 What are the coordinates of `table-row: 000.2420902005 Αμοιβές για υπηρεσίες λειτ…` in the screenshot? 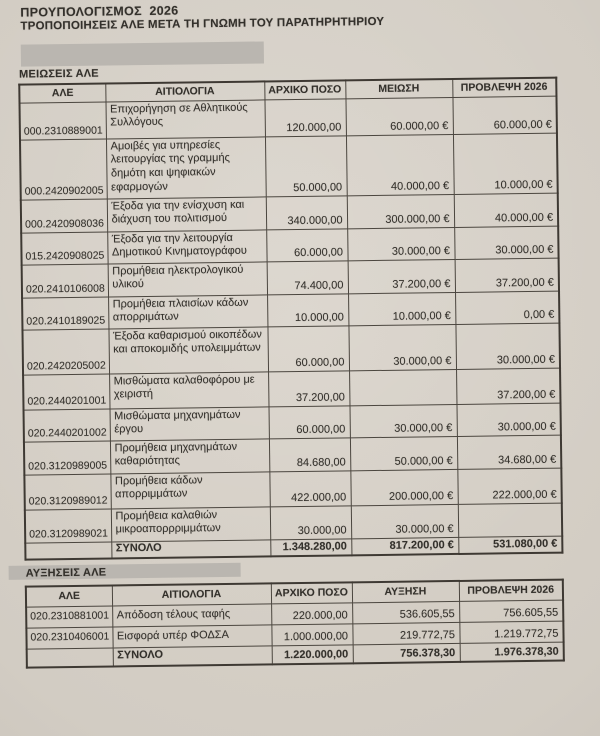 It's located at (288, 166).